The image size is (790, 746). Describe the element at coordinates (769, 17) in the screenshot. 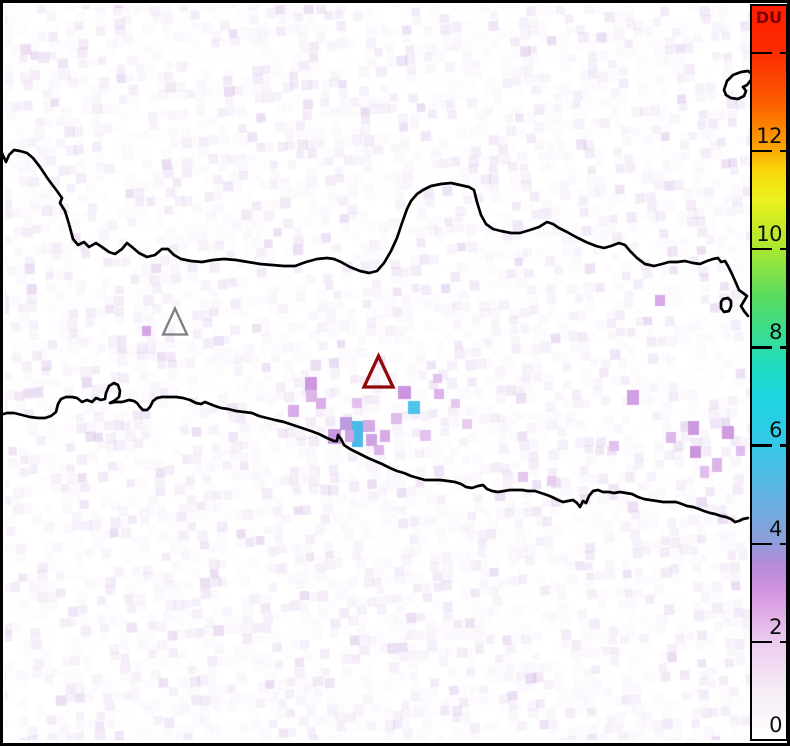

I see `colorbar-unit-label: DU` at that location.